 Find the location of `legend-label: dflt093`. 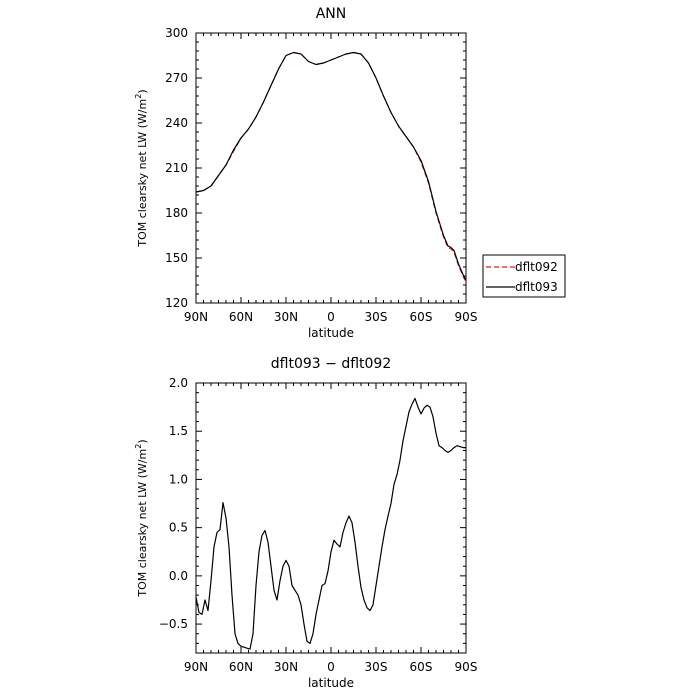

legend-label: dflt093 is located at coordinates (536, 287).